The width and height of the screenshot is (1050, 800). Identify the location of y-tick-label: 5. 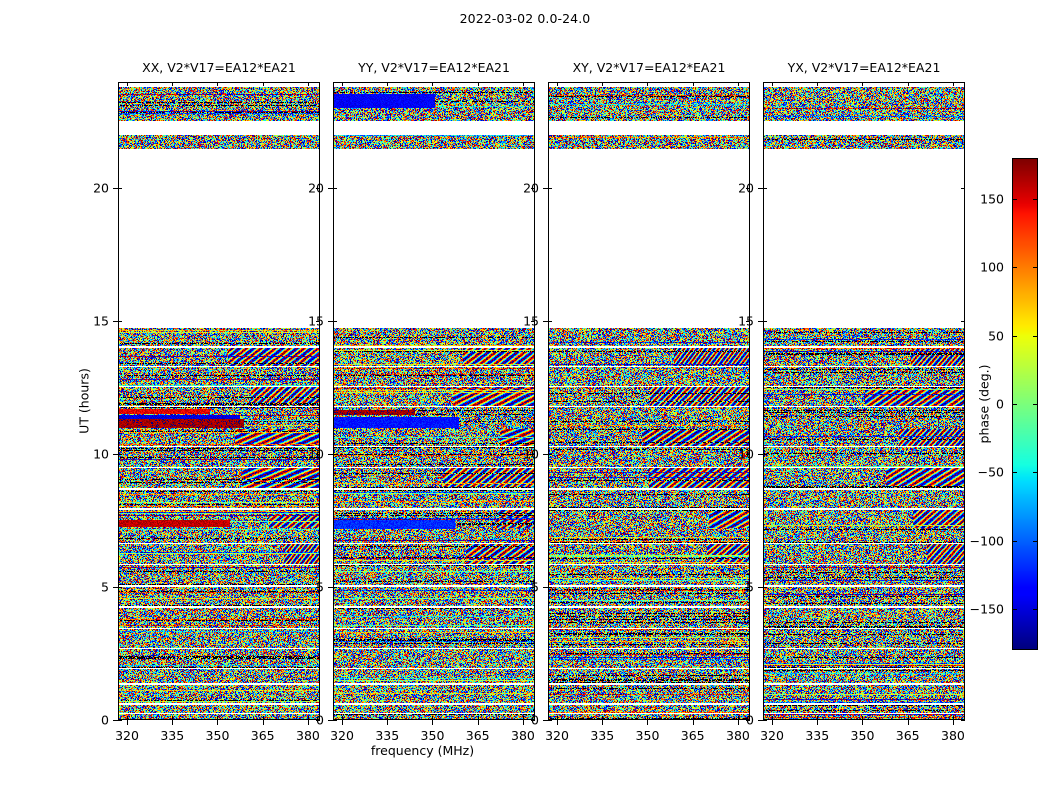
(750, 587).